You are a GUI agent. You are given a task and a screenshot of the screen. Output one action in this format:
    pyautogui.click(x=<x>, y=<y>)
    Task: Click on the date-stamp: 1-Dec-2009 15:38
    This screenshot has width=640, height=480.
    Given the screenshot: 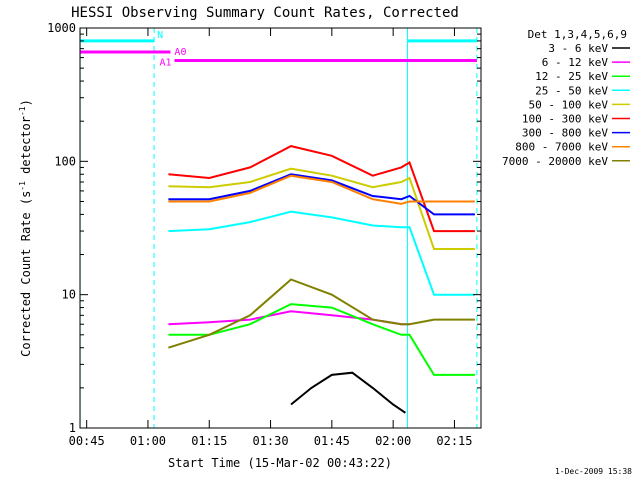 What is the action you would take?
    pyautogui.click(x=593, y=471)
    